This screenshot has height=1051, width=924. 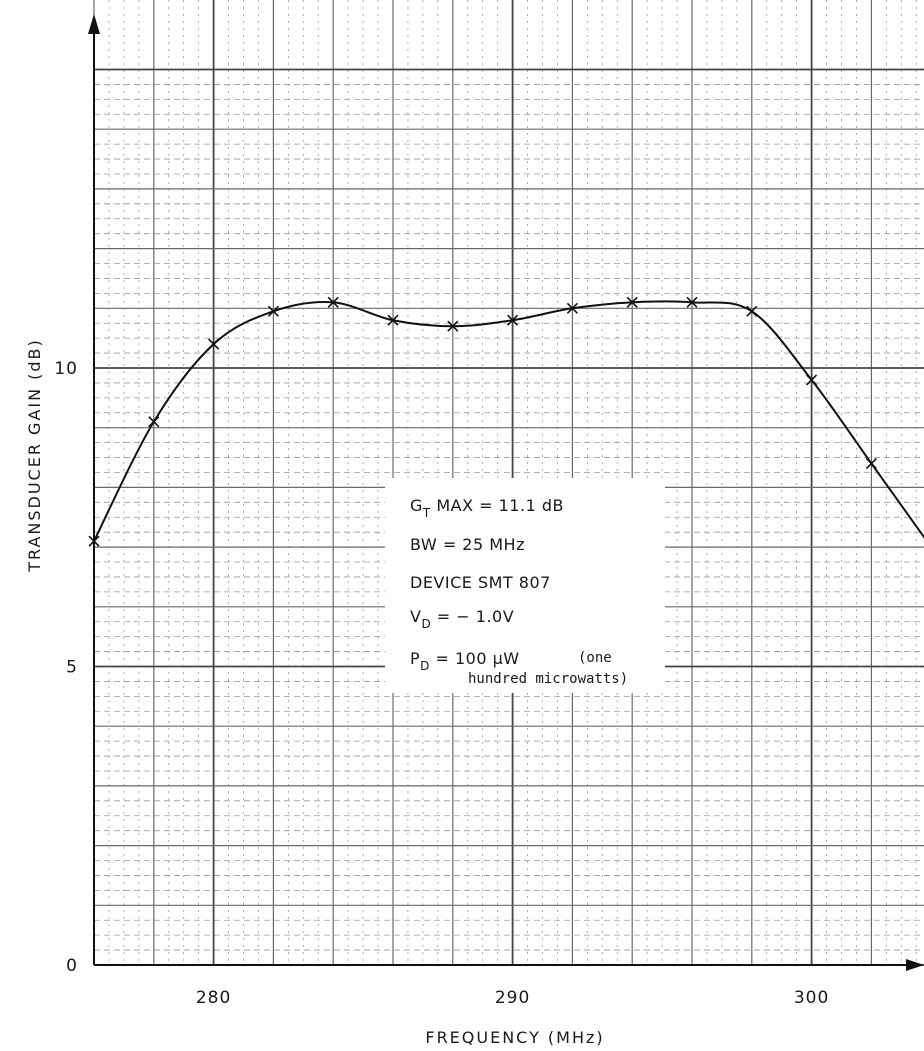 I want to click on y-tick-label: 0, so click(x=72, y=966).